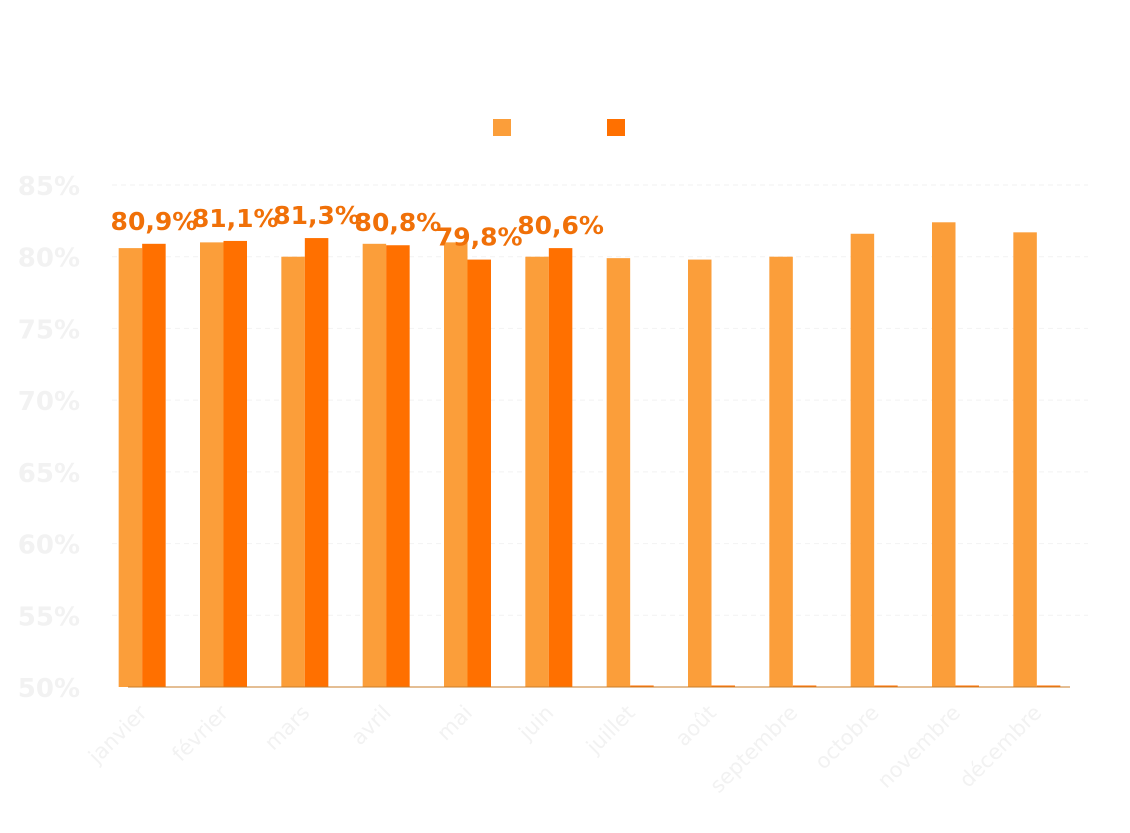 Image resolution: width=1130 pixels, height=833 pixels. I want to click on x-tick-label: mai, so click(454, 723).